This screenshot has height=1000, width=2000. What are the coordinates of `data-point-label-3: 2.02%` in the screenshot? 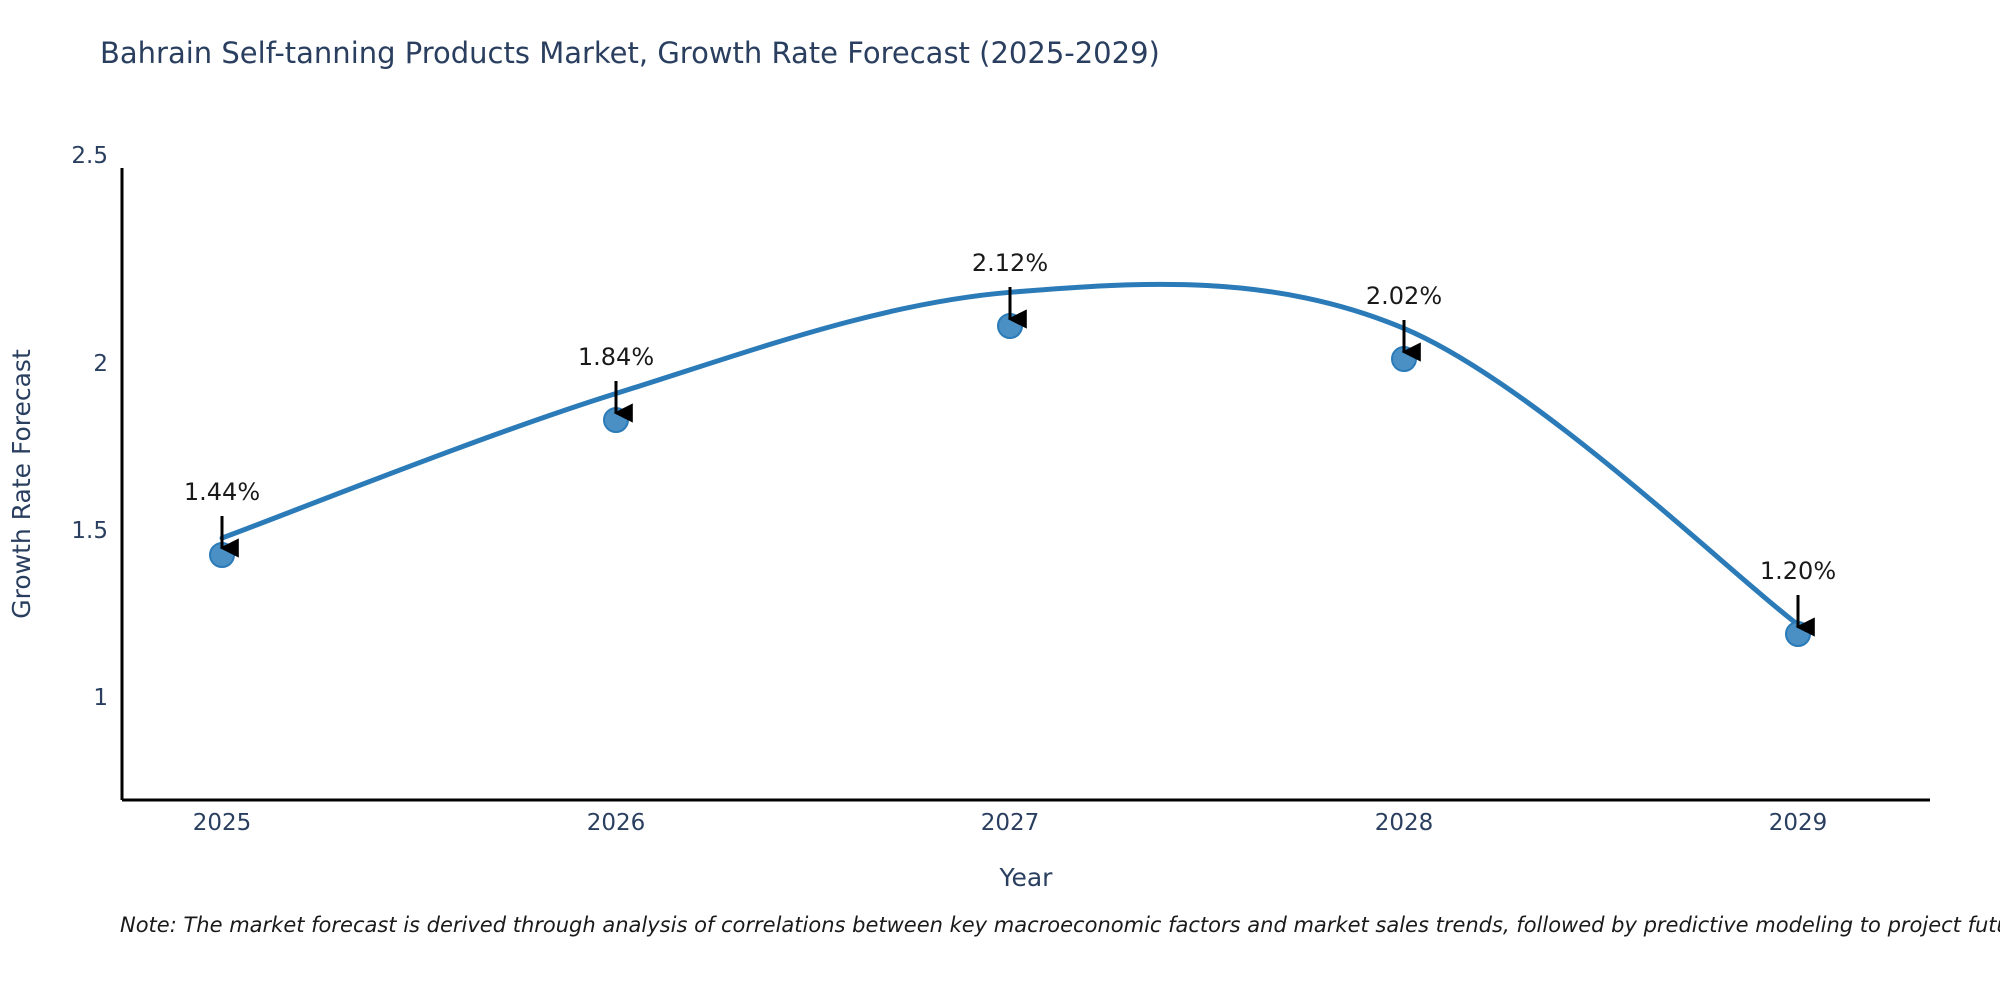 It's located at (1404, 296).